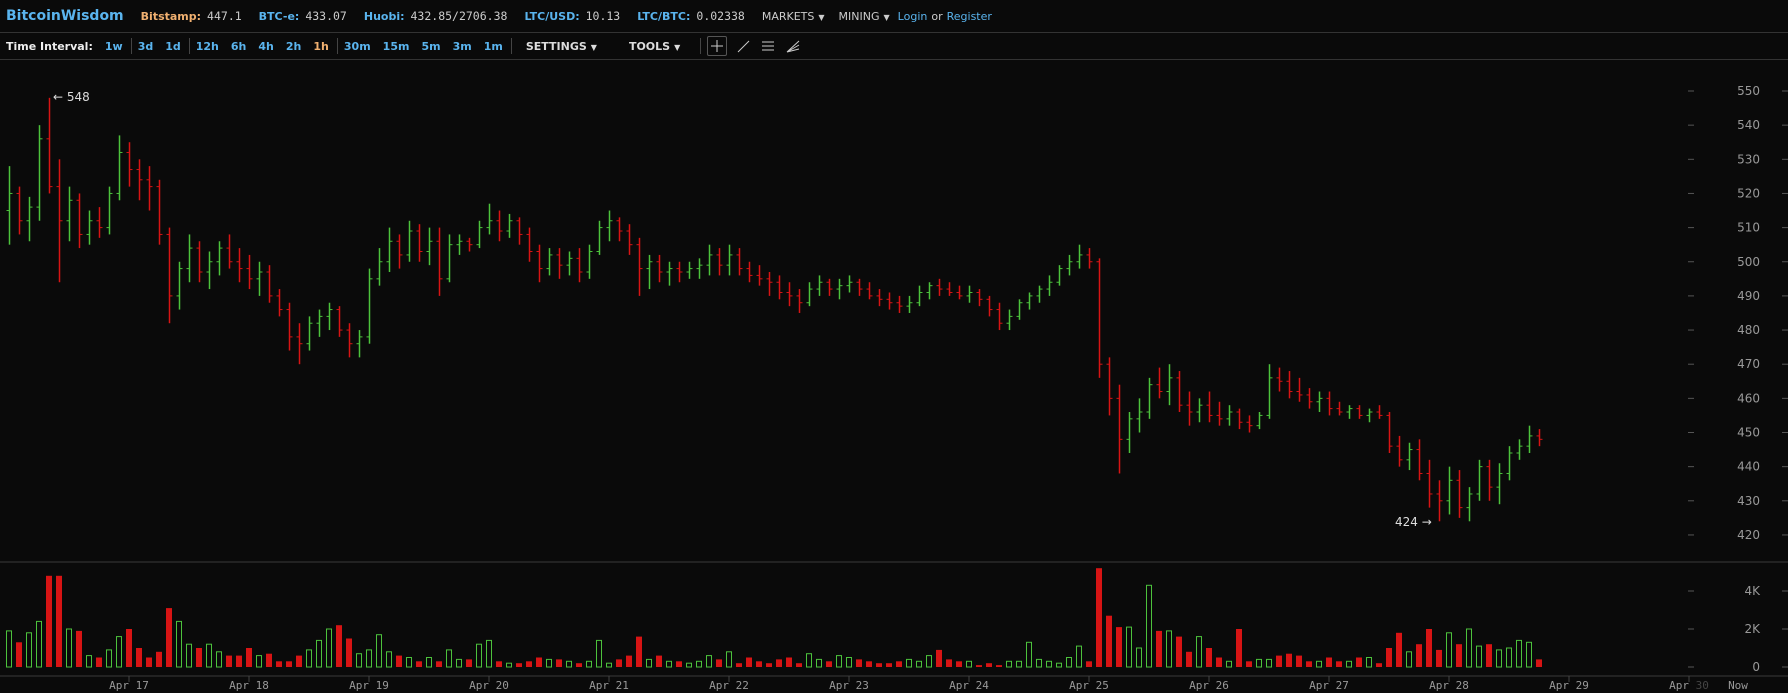 The image size is (1788, 693). I want to click on fan-icon, so click(793, 46).